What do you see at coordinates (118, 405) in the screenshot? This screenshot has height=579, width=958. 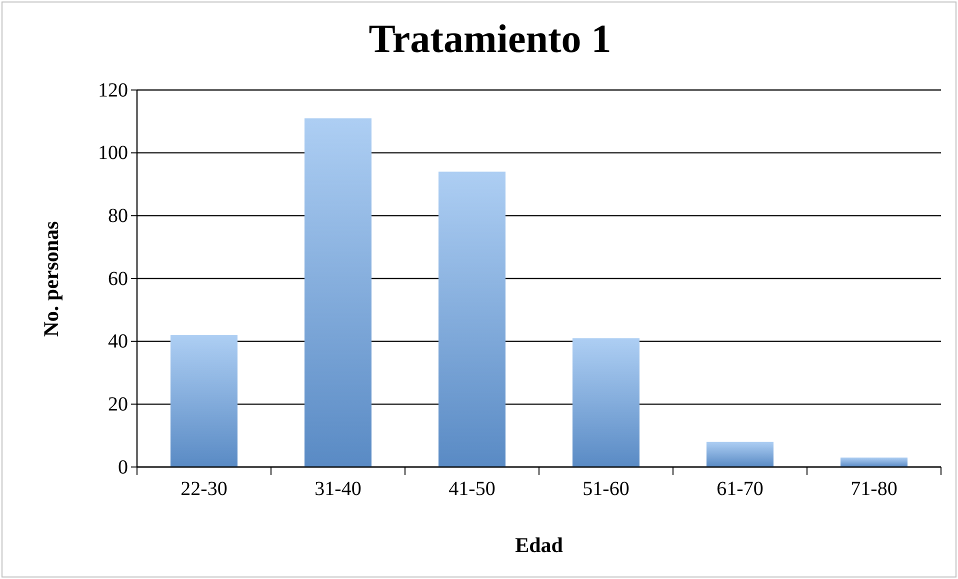 I see `y-tick-label: 20` at bounding box center [118, 405].